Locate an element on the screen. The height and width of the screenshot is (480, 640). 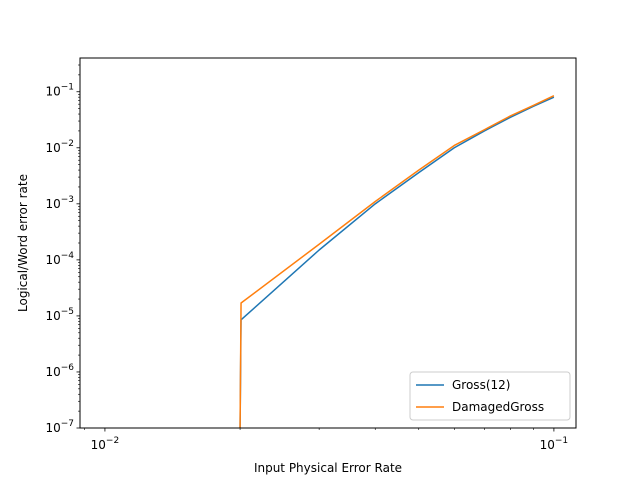
legend-label-1: Gross(12) is located at coordinates (481, 385).